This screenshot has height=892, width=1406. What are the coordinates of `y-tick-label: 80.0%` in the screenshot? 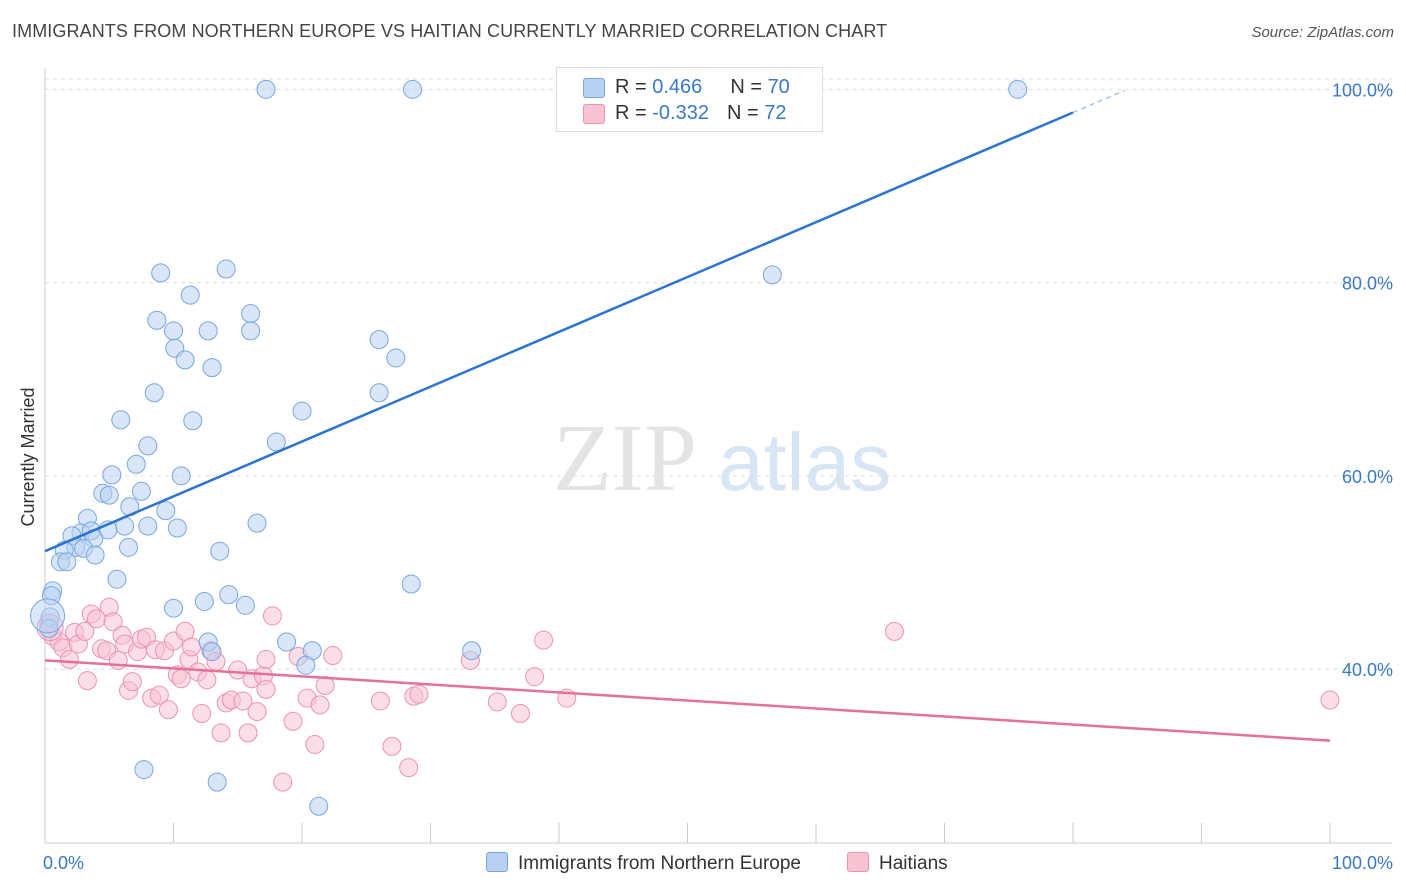 It's located at (1367, 284).